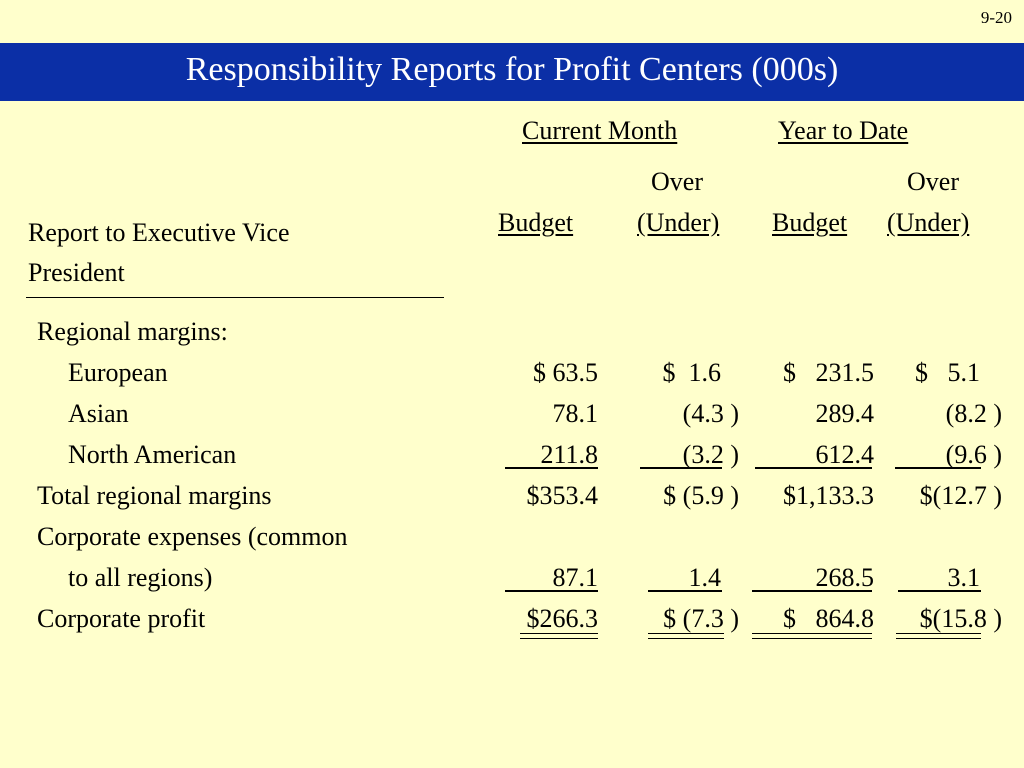  Describe the element at coordinates (701, 495) in the screenshot. I see `cell-cm-over: $ (5.9 )` at that location.